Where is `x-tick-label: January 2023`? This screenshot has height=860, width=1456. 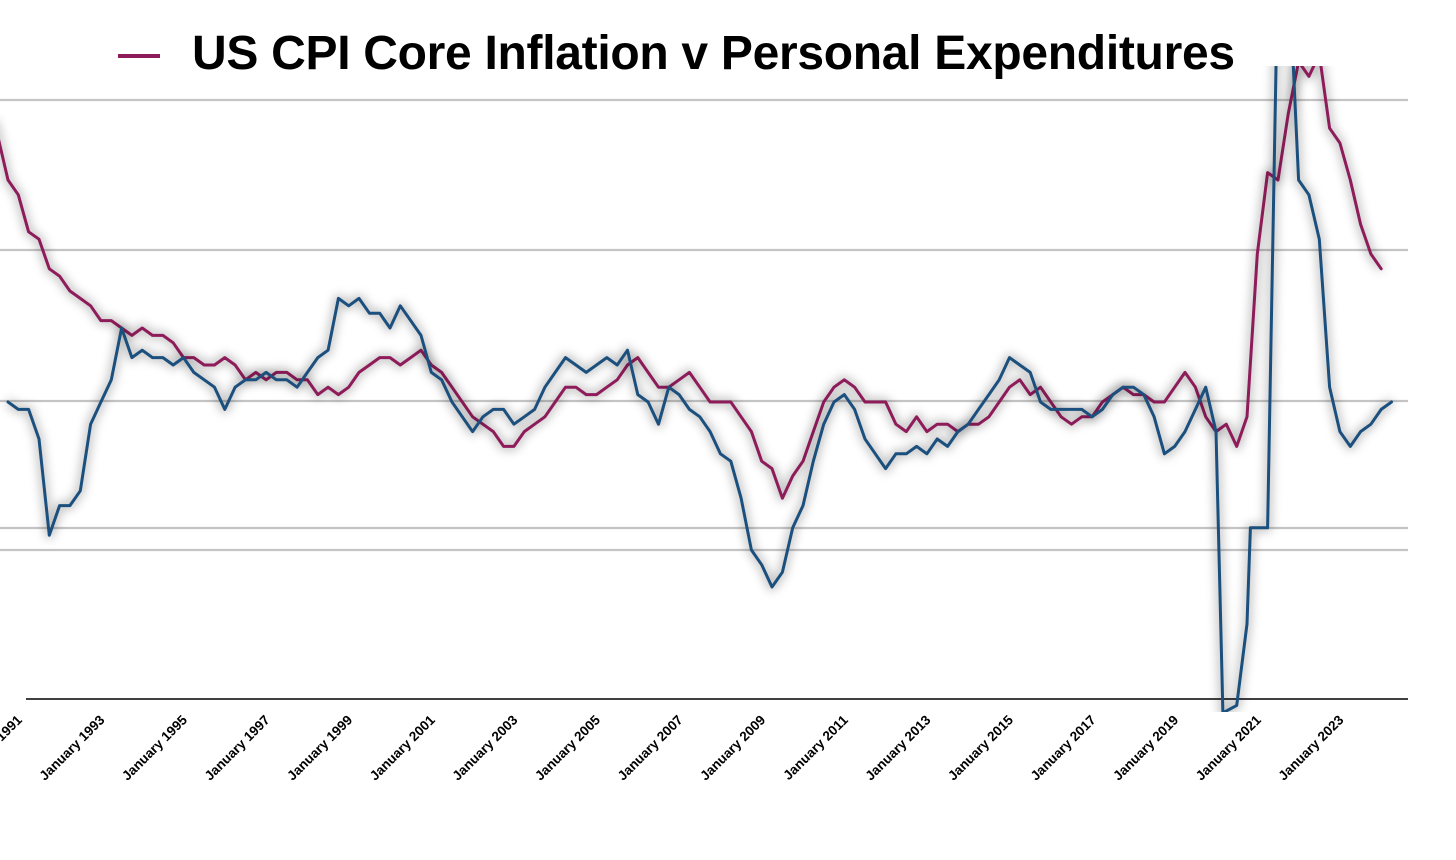
x-tick-label: January 2023 is located at coordinates (1310, 747).